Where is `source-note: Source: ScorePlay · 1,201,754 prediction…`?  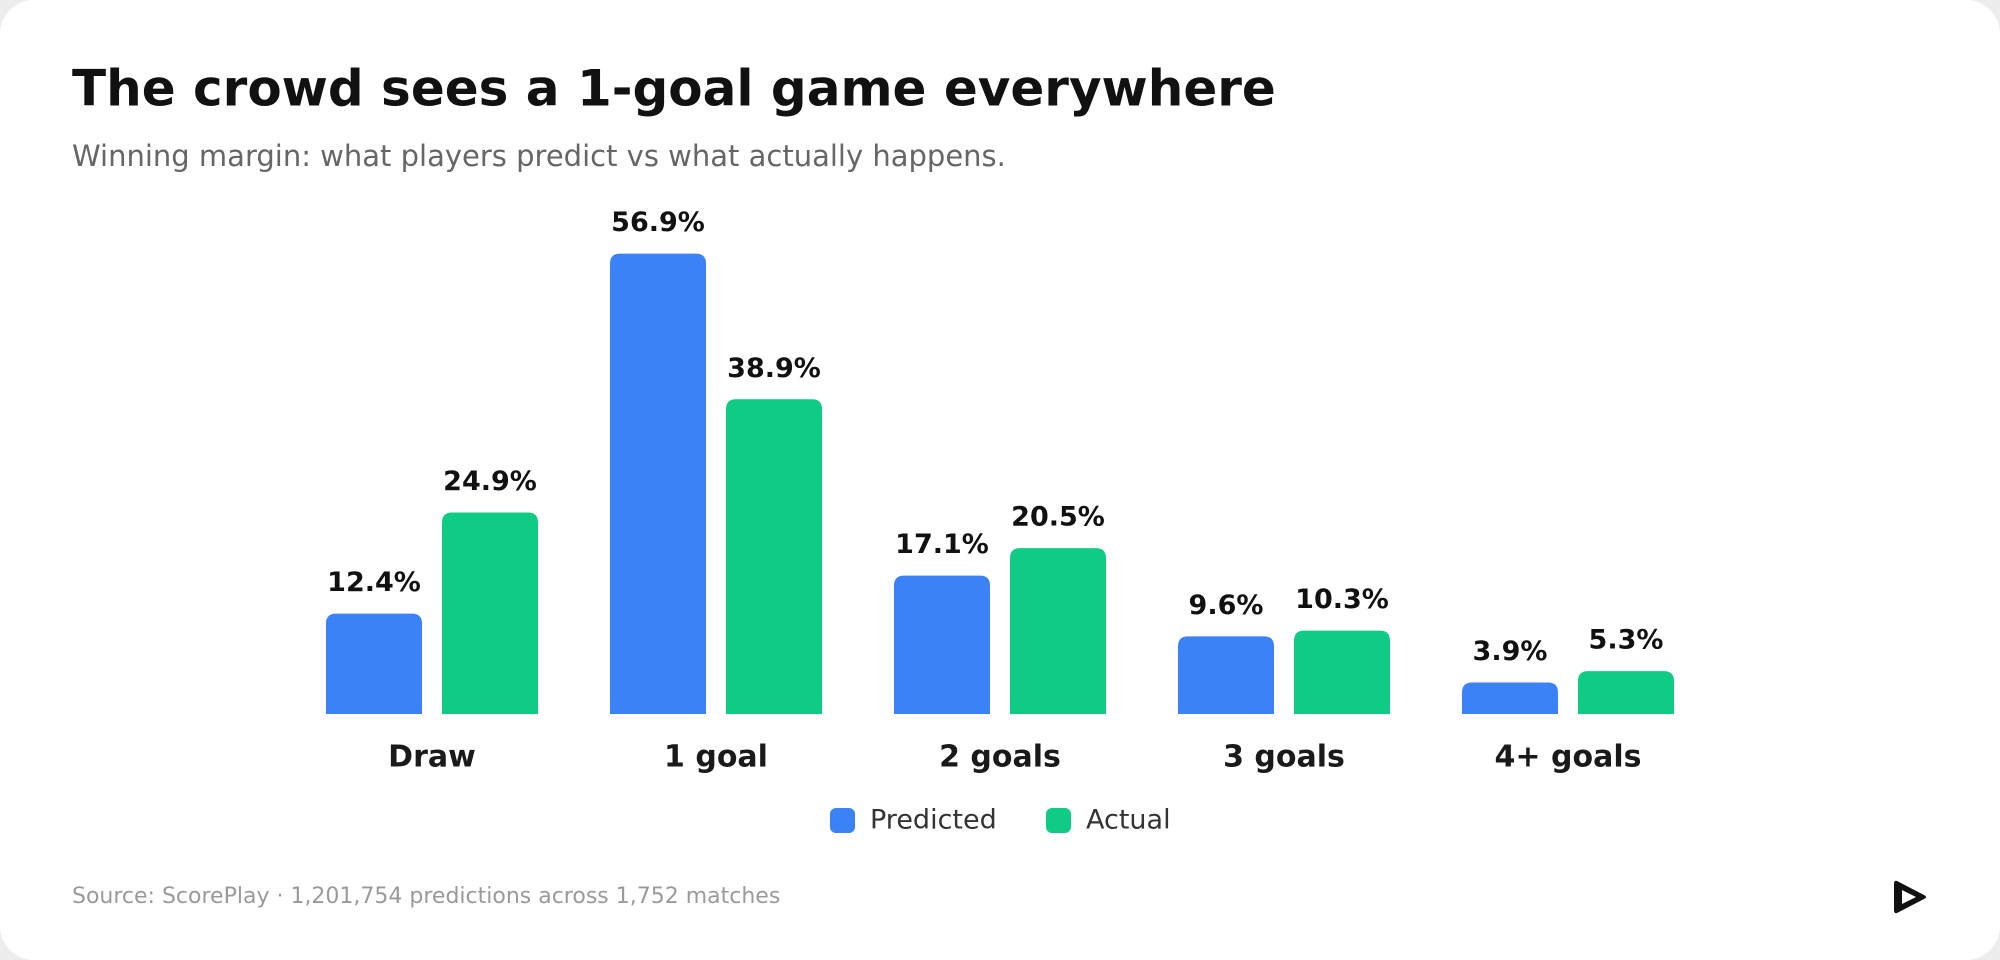
source-note: Source: ScorePlay · 1,201,754 prediction… is located at coordinates (426, 896).